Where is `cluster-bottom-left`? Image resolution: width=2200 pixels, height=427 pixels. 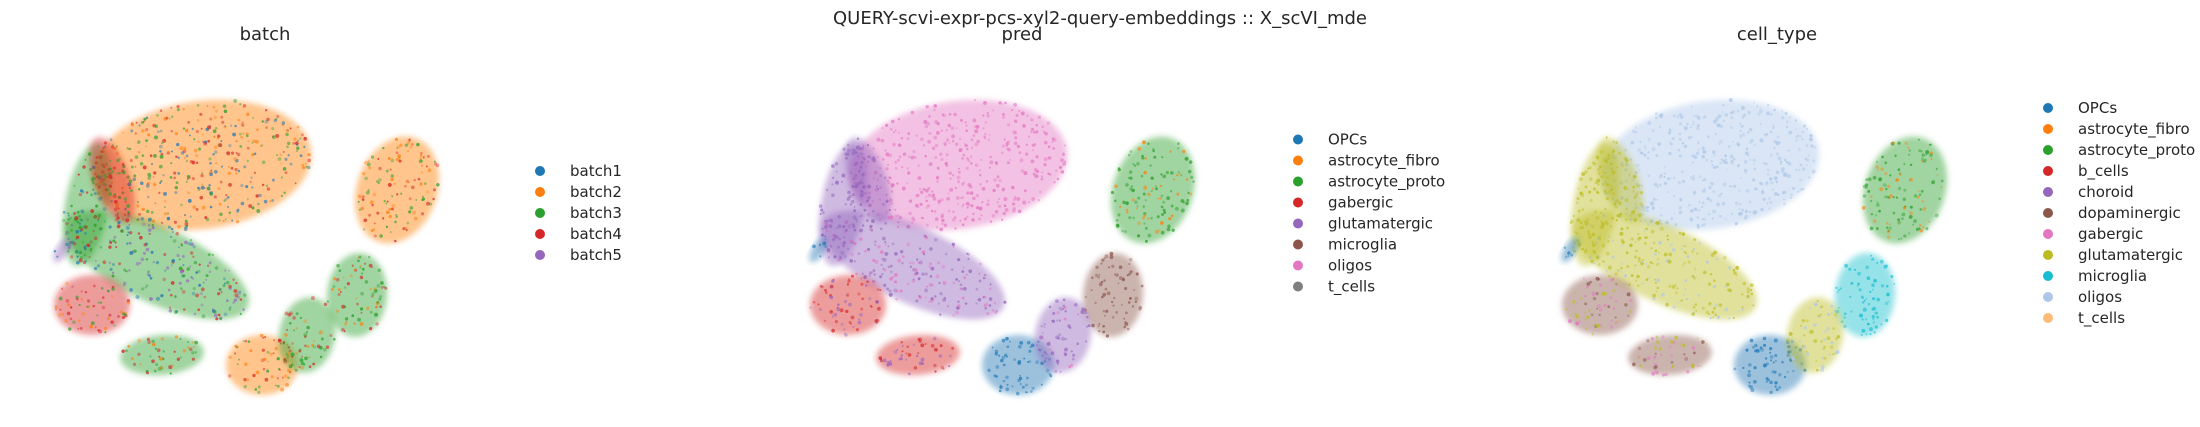
cluster-bottom-left is located at coordinates (918, 355).